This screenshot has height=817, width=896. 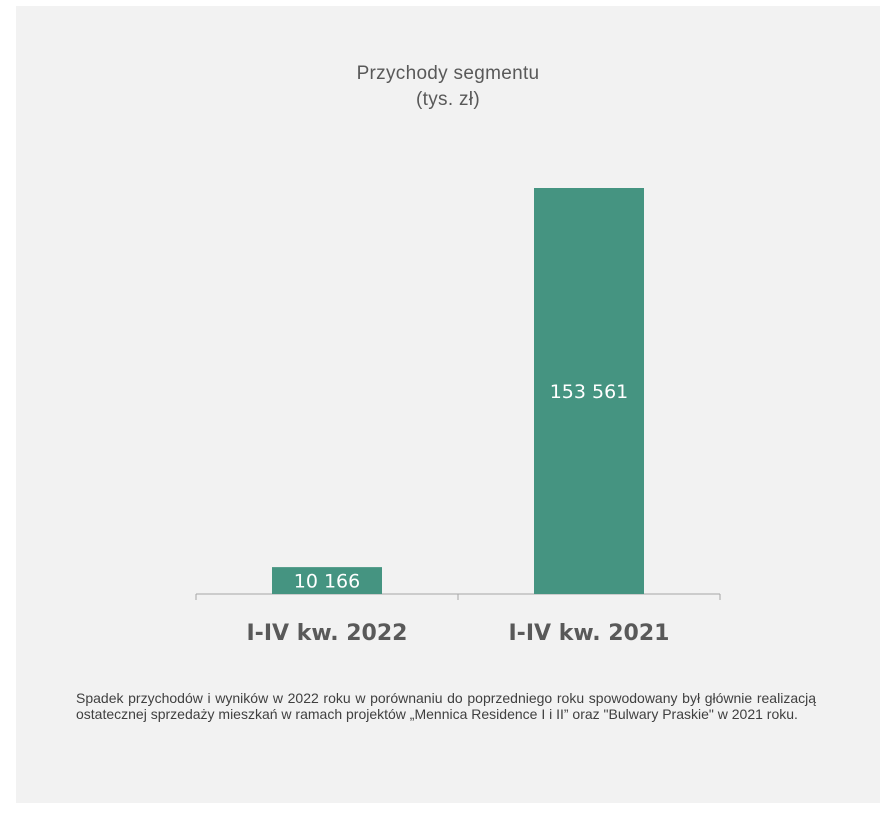 What do you see at coordinates (448, 73) in the screenshot?
I see `chart-title: Przychody segmentu` at bounding box center [448, 73].